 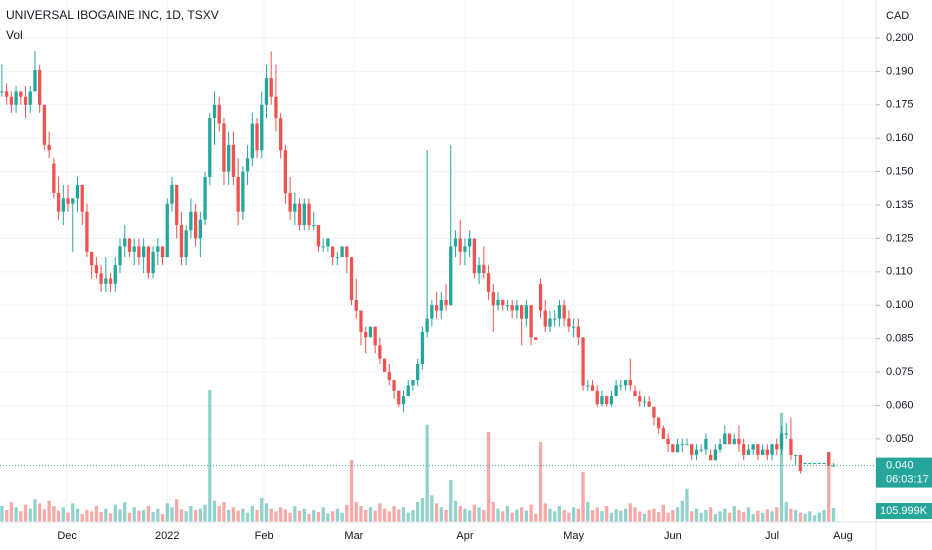 What do you see at coordinates (900, 38) in the screenshot?
I see `y-tick-label: 0.200` at bounding box center [900, 38].